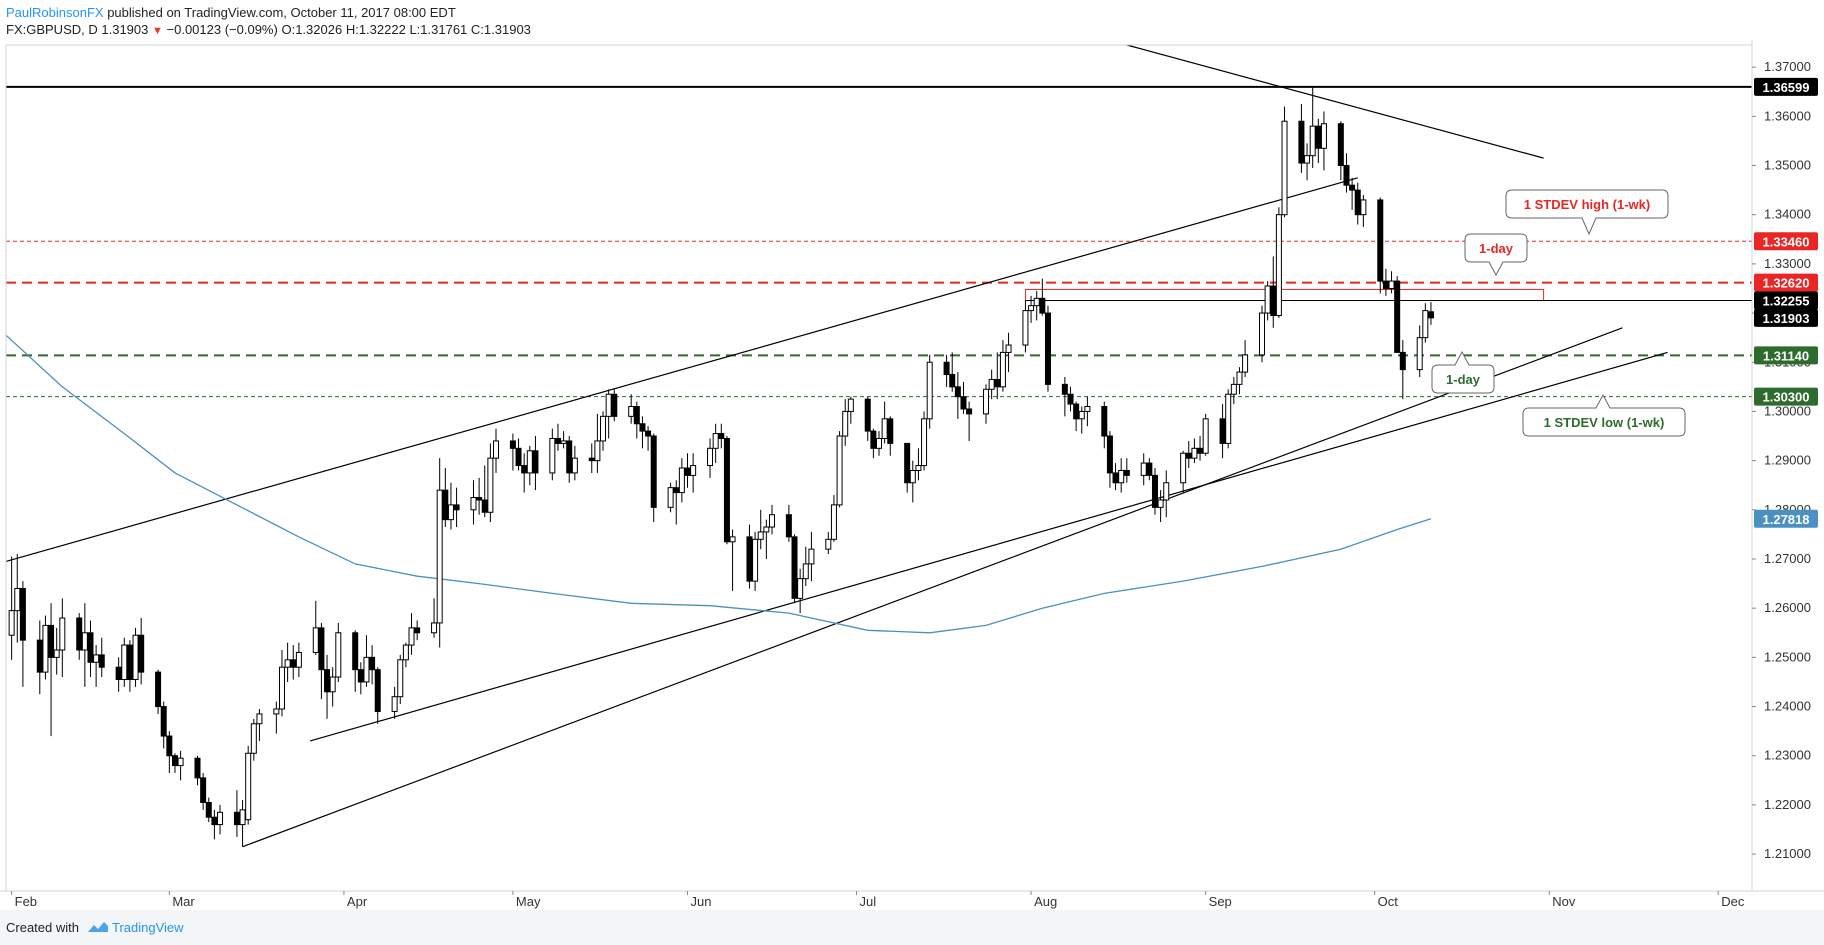  What do you see at coordinates (26, 901) in the screenshot?
I see `x-tick-label-feb: Feb` at bounding box center [26, 901].